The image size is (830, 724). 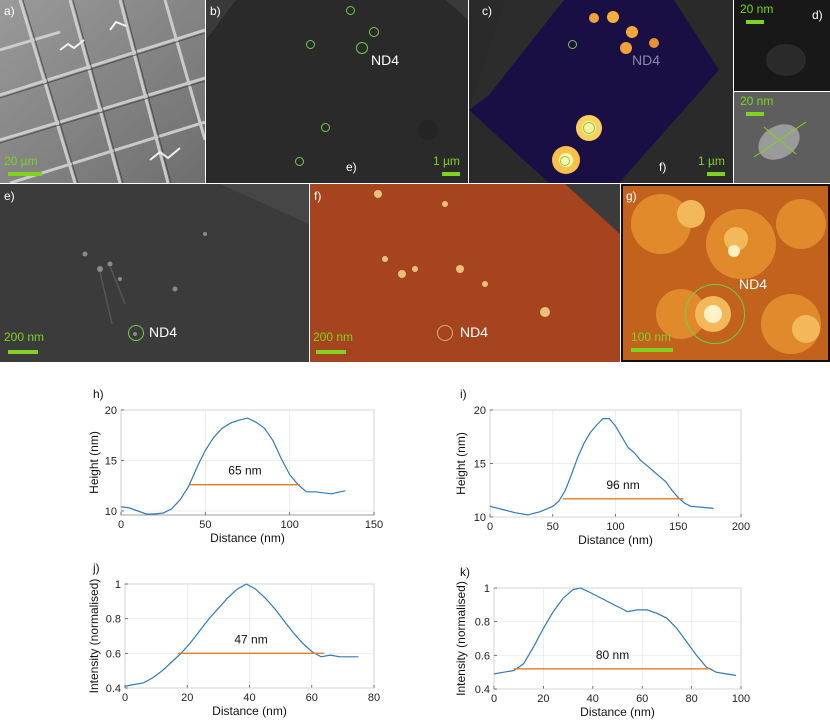 What do you see at coordinates (333, 337) in the screenshot?
I see `panel-f-scale-label: 200 nm` at bounding box center [333, 337].